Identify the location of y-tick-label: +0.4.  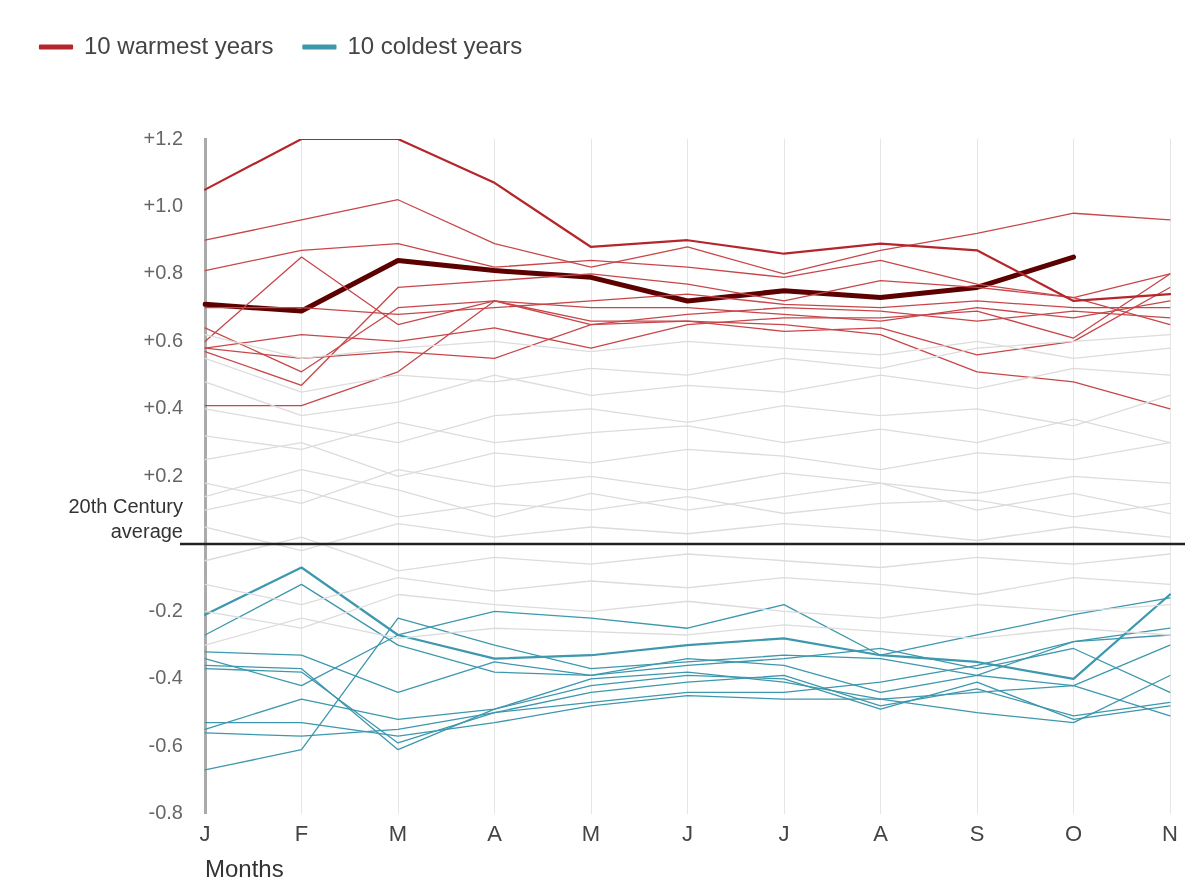
(163, 407).